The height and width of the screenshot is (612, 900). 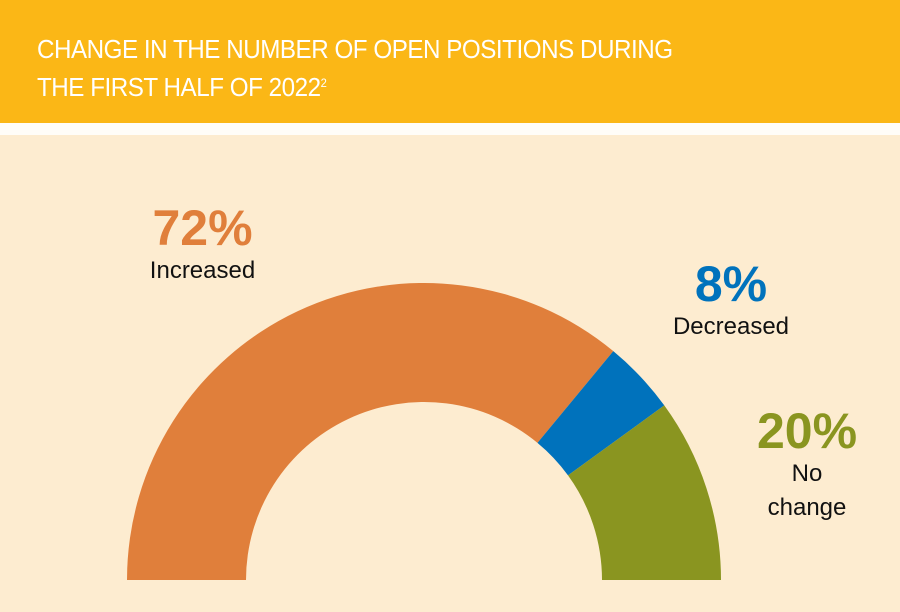 What do you see at coordinates (355, 87) in the screenshot?
I see `title-line-2: THE FIRST HALF OF 20222` at bounding box center [355, 87].